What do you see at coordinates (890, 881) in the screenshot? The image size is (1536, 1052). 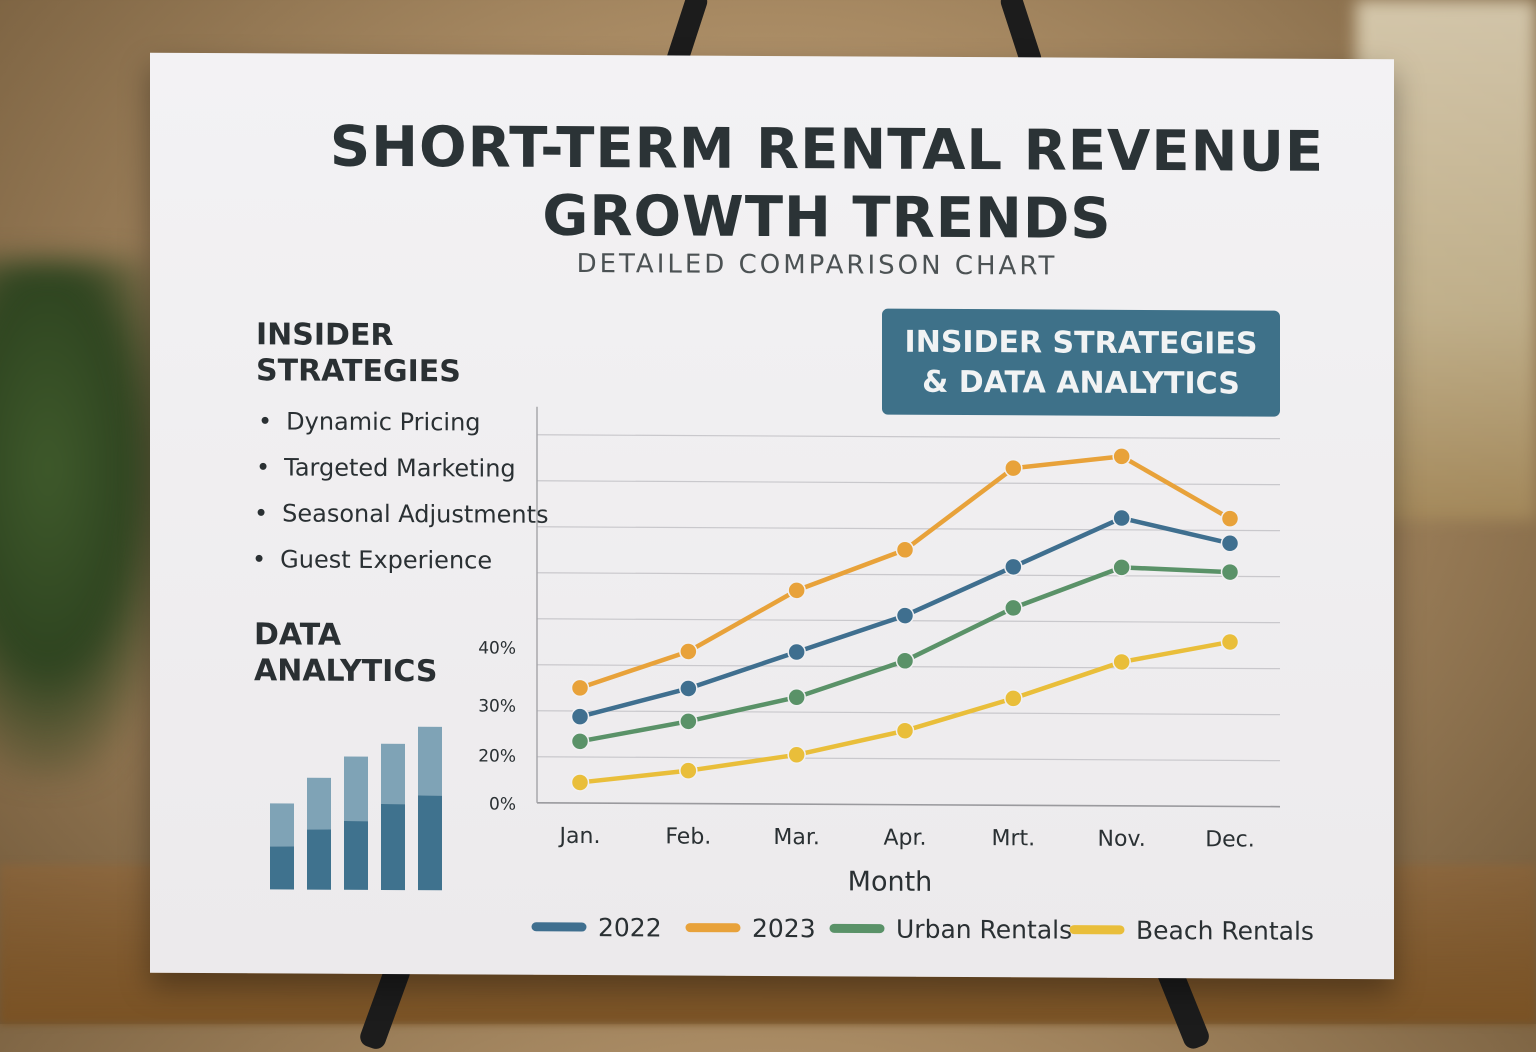 I see `x-axis-title: Month` at bounding box center [890, 881].